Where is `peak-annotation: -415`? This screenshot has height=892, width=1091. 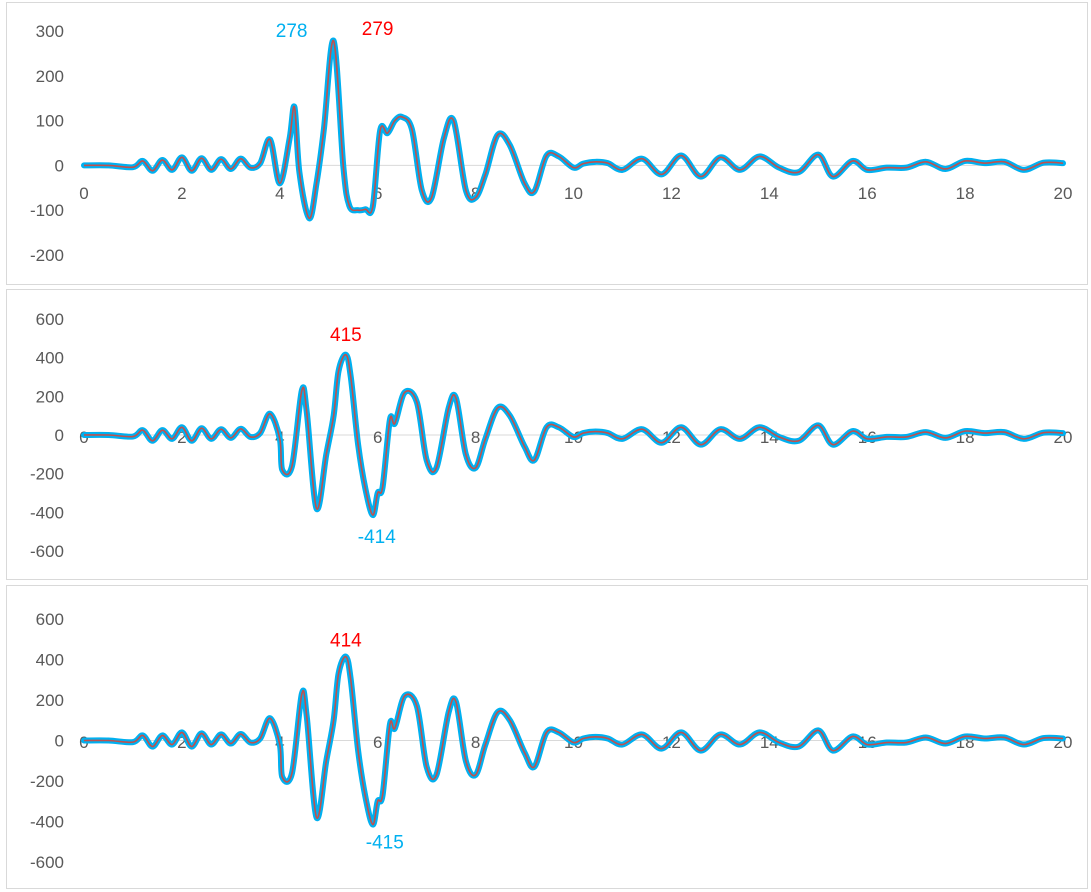
peak-annotation: -415 is located at coordinates (385, 843).